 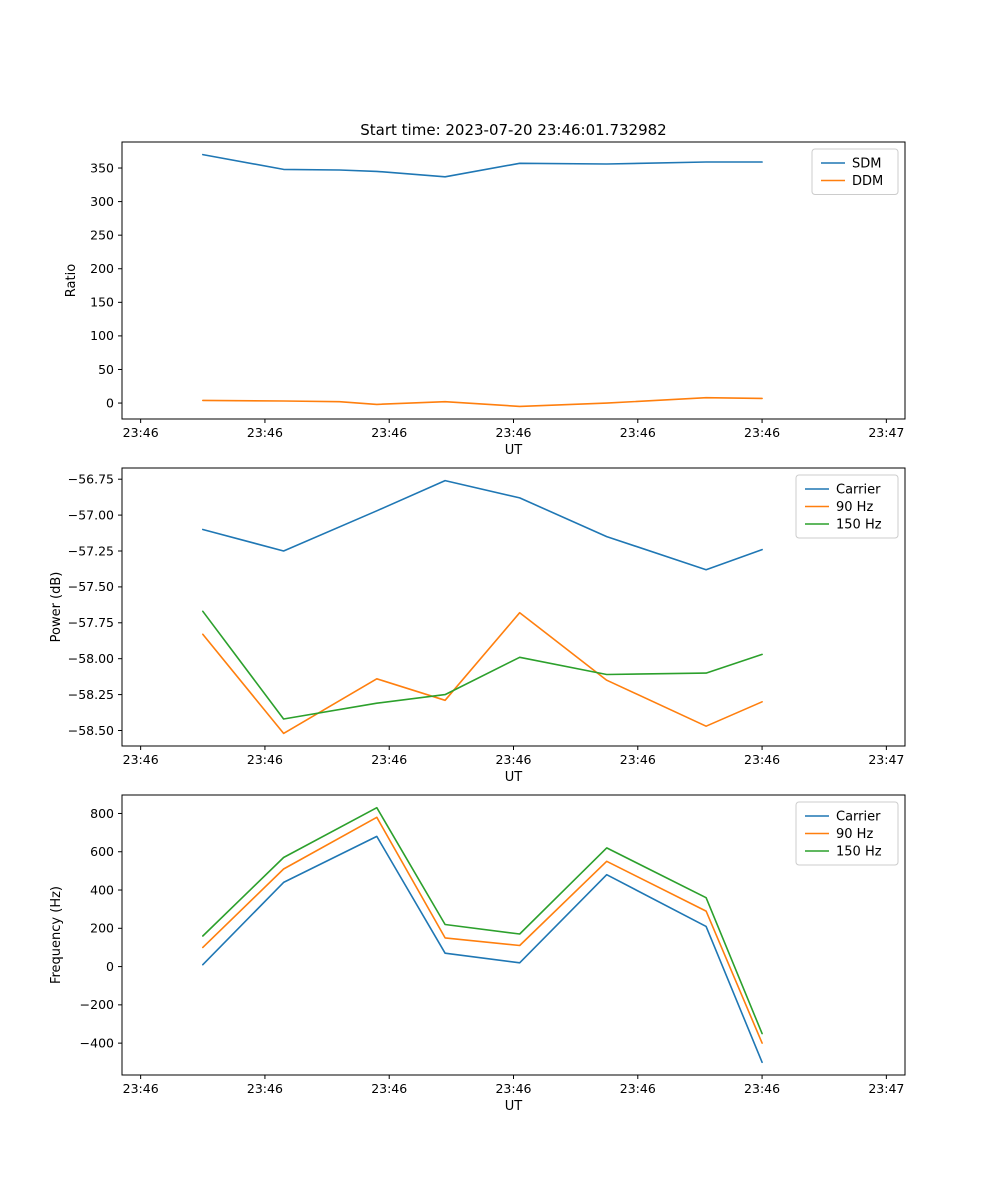 I want to click on y-tick-label: 800, so click(x=102, y=813).